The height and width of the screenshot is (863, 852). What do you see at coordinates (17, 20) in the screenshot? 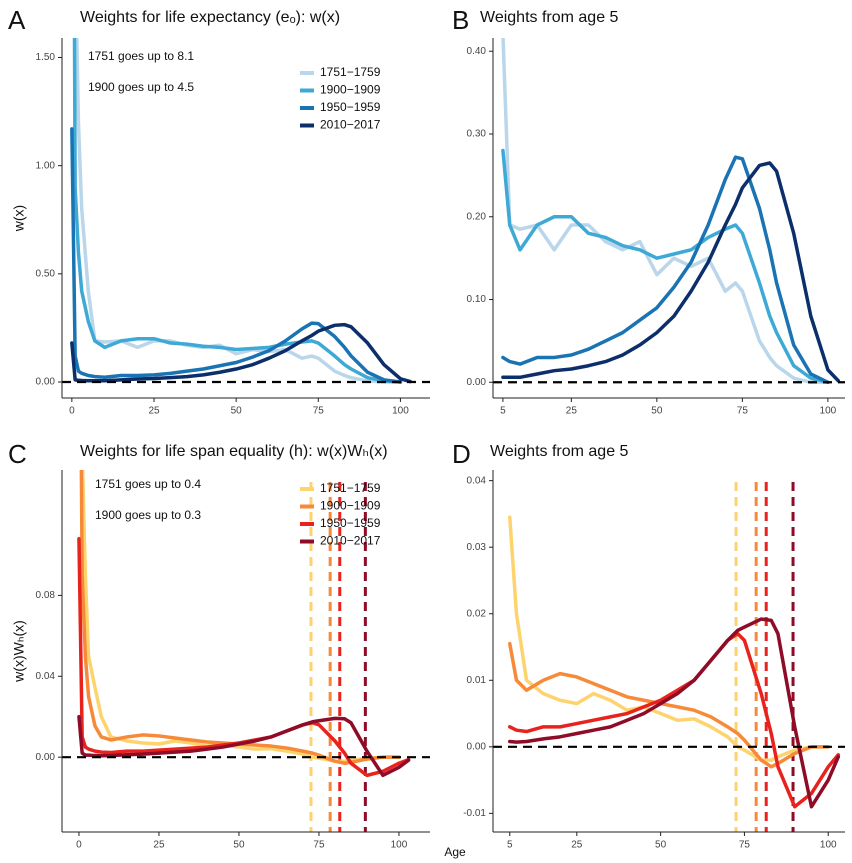
I see `panel-letter: A` at bounding box center [17, 20].